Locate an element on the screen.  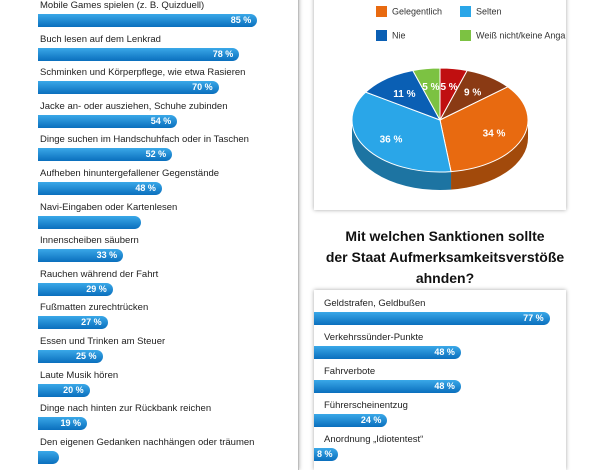
activity-bar: 52 % is located at coordinates (105, 155).